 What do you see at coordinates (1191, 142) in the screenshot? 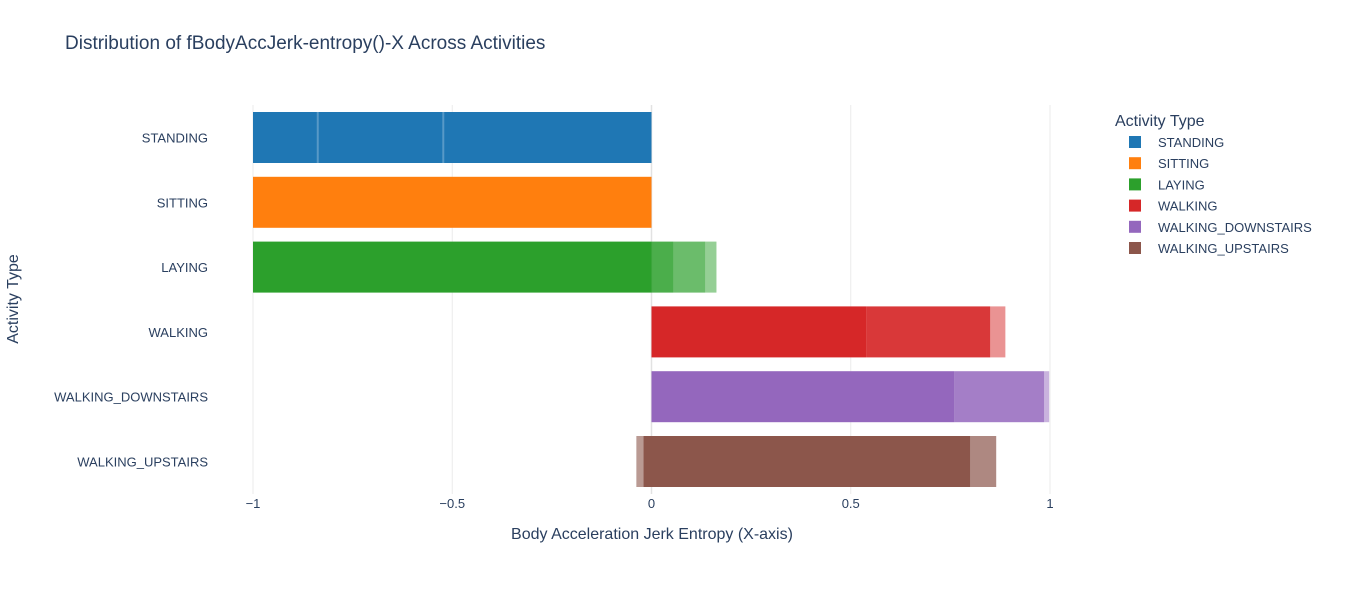
I see `legend-label: STANDING` at bounding box center [1191, 142].